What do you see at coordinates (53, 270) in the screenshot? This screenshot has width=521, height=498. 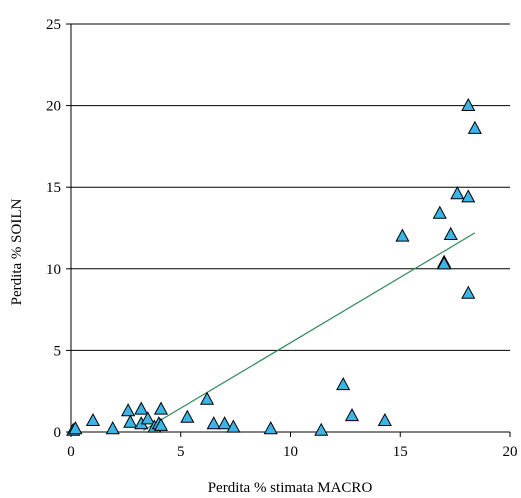 I see `y-tick-label: 10` at bounding box center [53, 270].